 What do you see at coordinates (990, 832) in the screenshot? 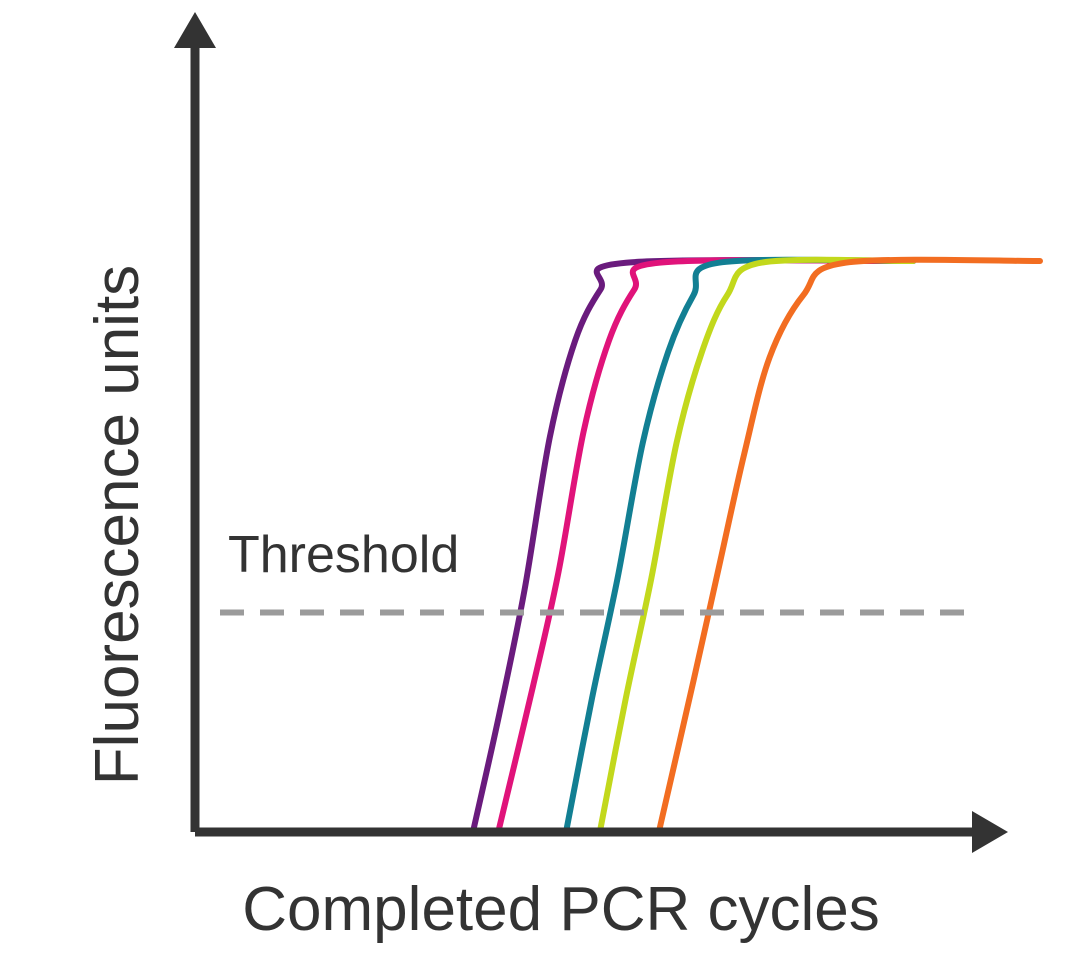
I see `x-axis-arrow-icon` at bounding box center [990, 832].